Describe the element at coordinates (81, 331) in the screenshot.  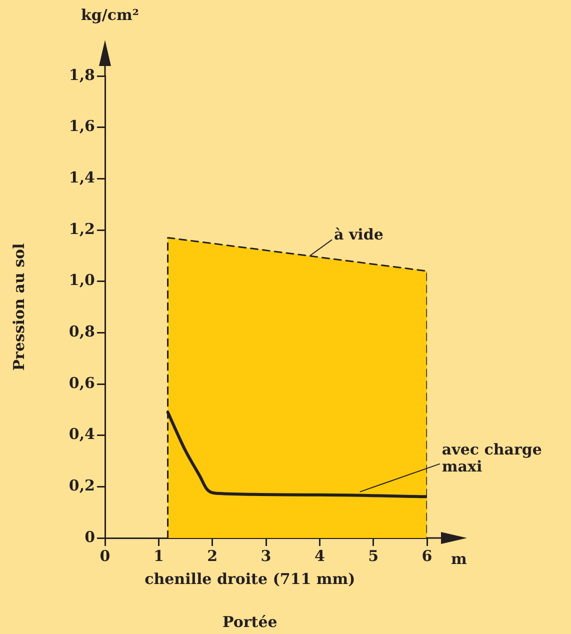
I see `y-tick-label: 0,8` at that location.